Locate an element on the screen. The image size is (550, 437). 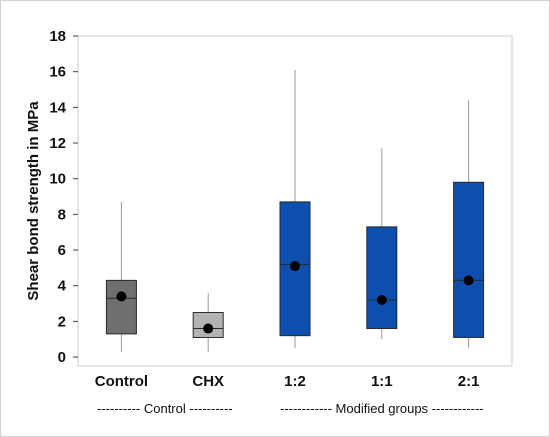
y-tick-label: 4 is located at coordinates (62, 286).